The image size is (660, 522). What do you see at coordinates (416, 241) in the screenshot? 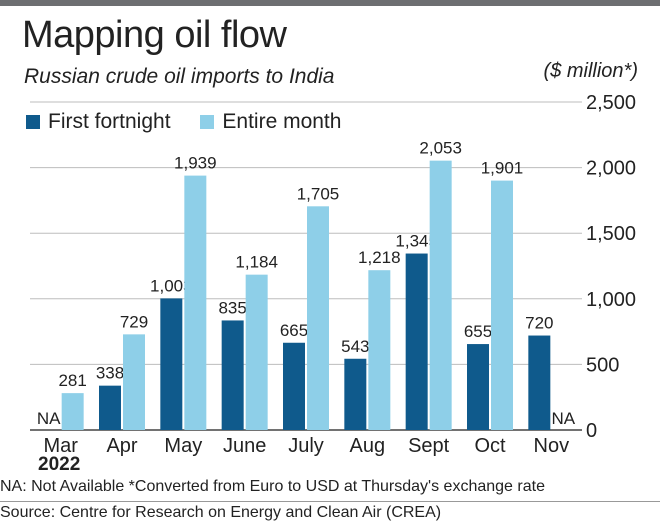
I see `data-label-first-fortnight: 1,345` at bounding box center [416, 241].